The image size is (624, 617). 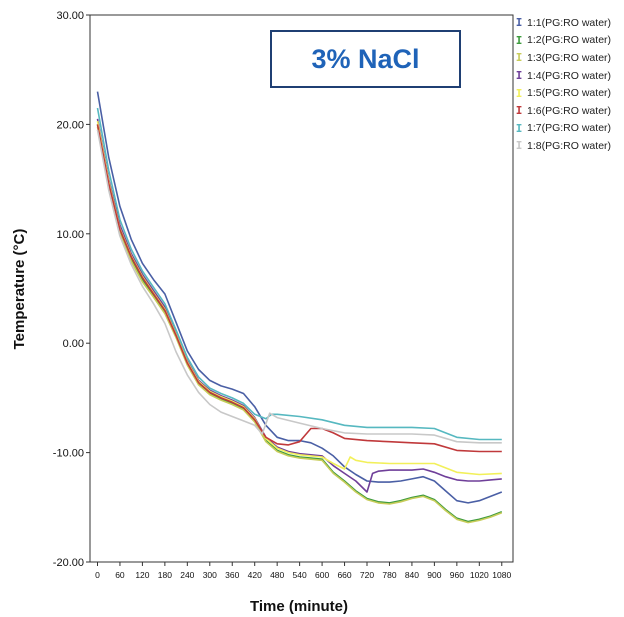 I want to click on x-tick-label: 360, so click(x=232, y=575).